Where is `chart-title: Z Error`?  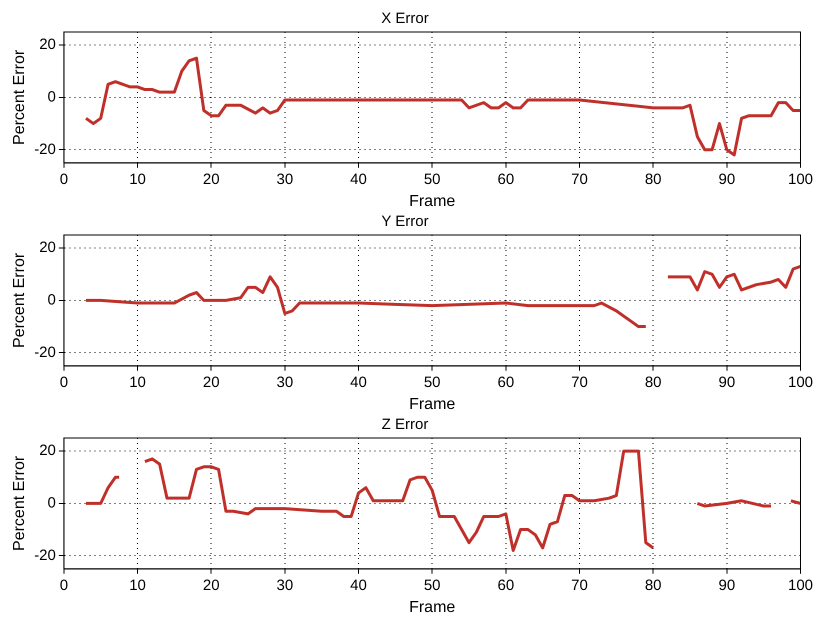 chart-title: Z Error is located at coordinates (405, 425).